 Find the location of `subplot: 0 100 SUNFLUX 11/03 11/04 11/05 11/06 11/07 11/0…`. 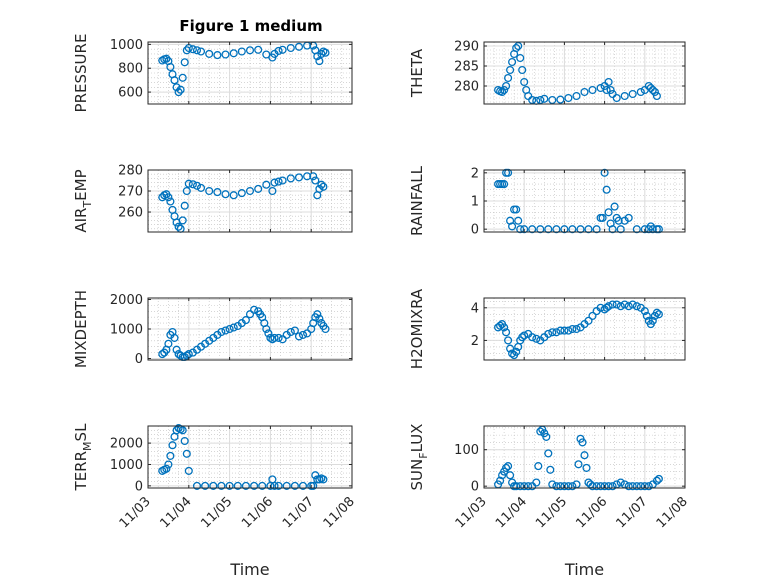

subplot: 0 100 SUNFLUX 11/03 11/04 11/05 11/06 11/07 11/0… is located at coordinates (549, 501).